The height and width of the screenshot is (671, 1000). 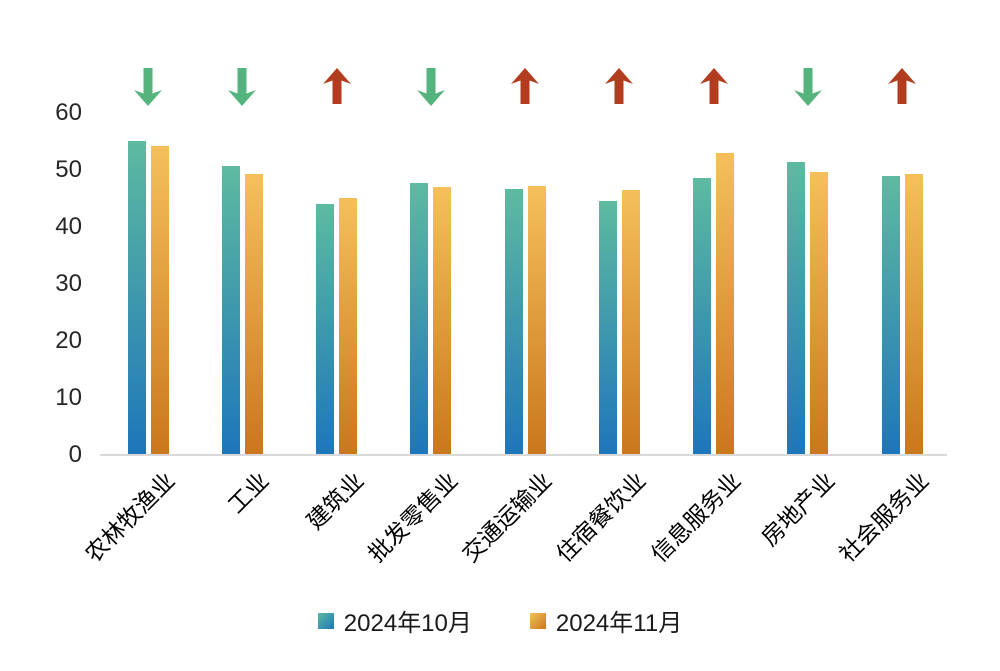 What do you see at coordinates (412, 517) in the screenshot?
I see `x-axis-label: 批发零售业` at bounding box center [412, 517].